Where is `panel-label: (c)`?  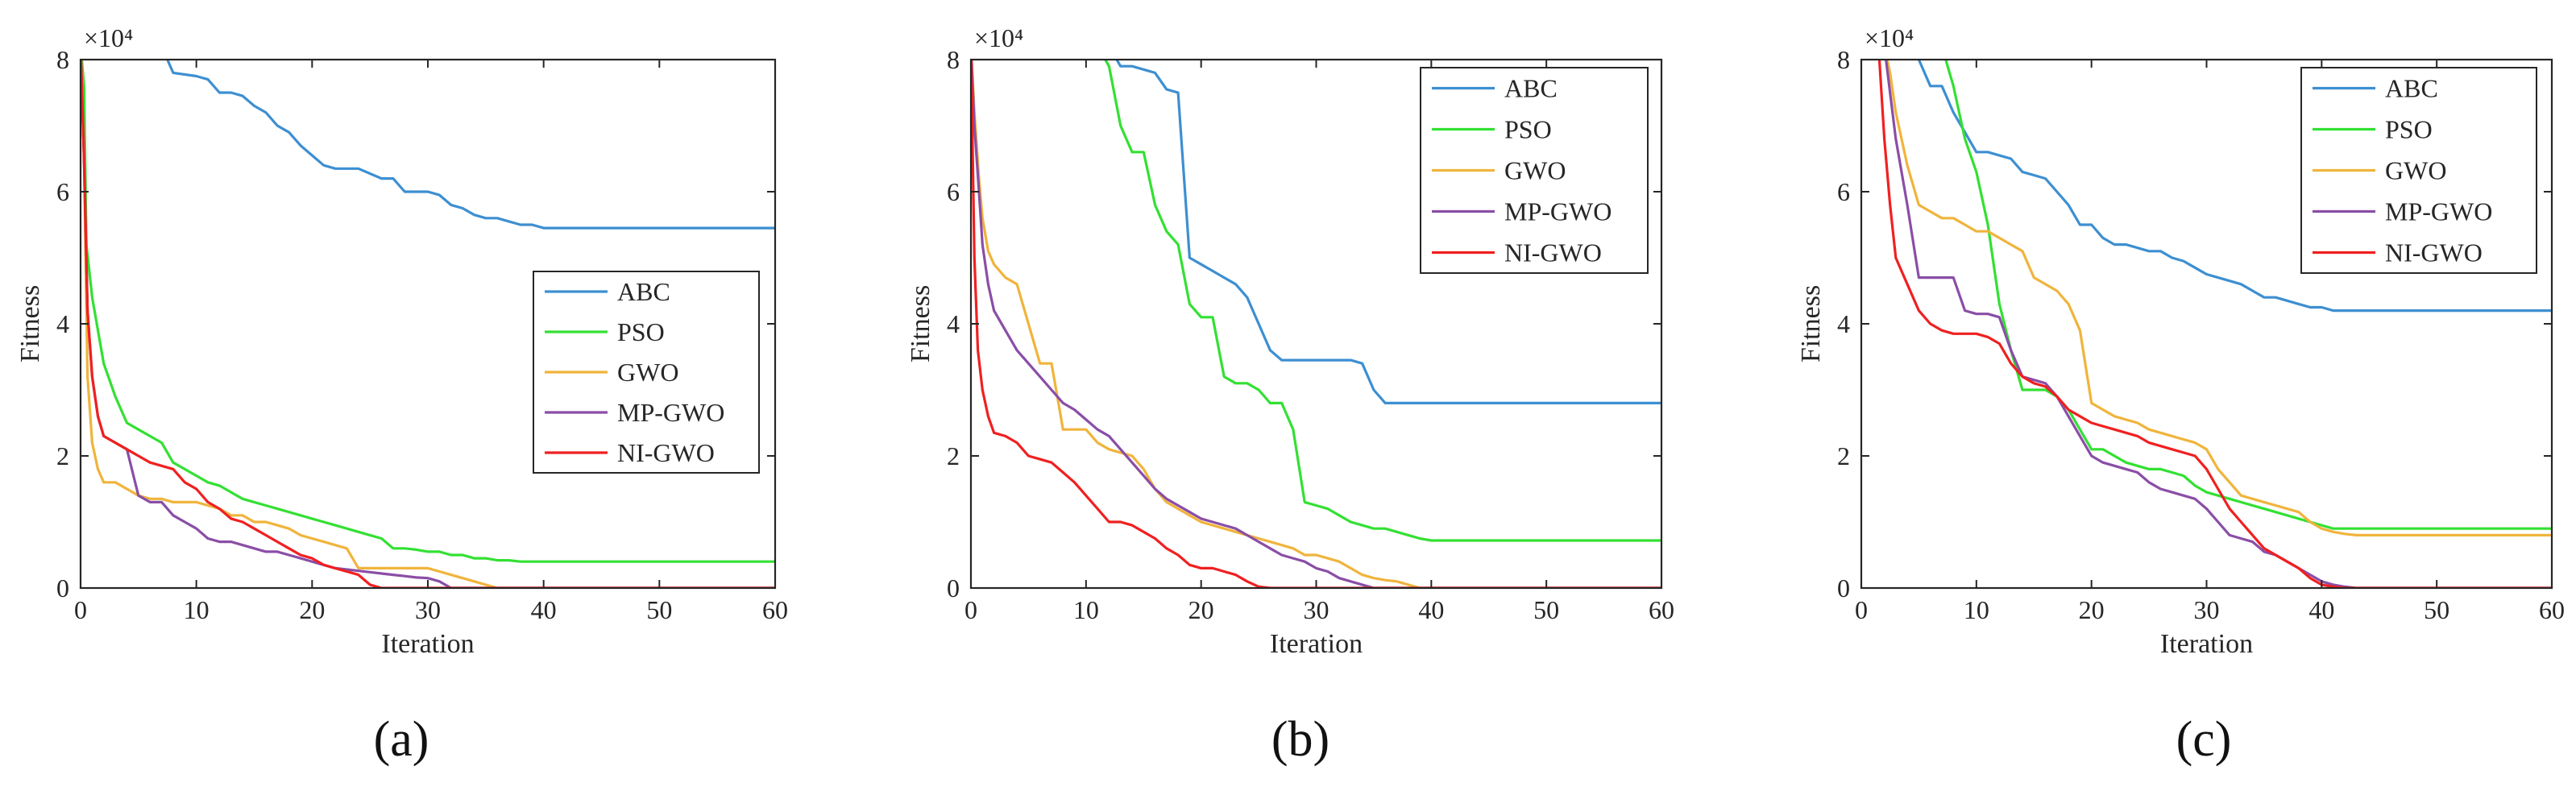 panel-label: (c) is located at coordinates (2204, 739).